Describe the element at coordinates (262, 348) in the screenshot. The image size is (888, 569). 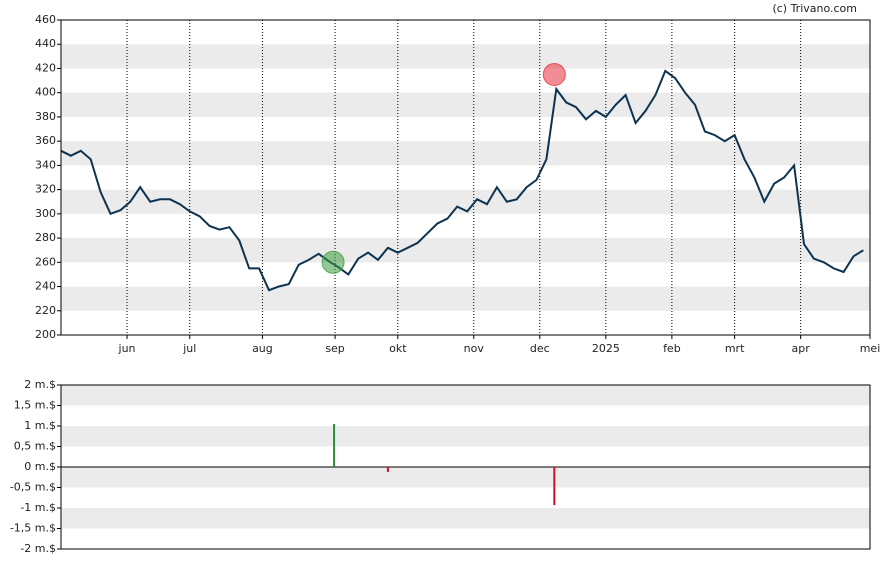
I see `x-tick-label: aug` at that location.